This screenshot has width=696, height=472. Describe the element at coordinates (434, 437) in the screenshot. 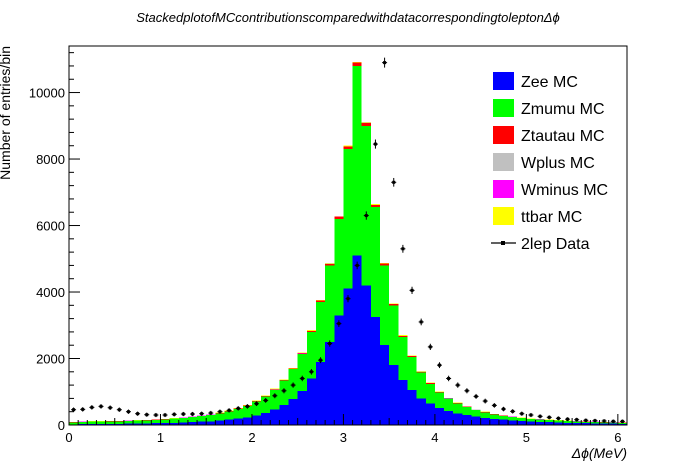

I see `x-tick-label: 4` at that location.